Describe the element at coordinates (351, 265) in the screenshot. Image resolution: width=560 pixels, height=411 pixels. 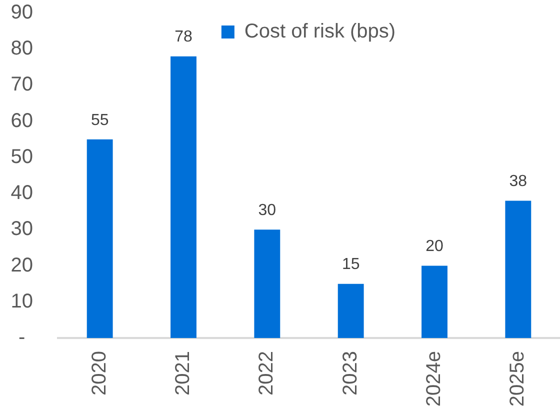
I see `data-label: 15` at that location.